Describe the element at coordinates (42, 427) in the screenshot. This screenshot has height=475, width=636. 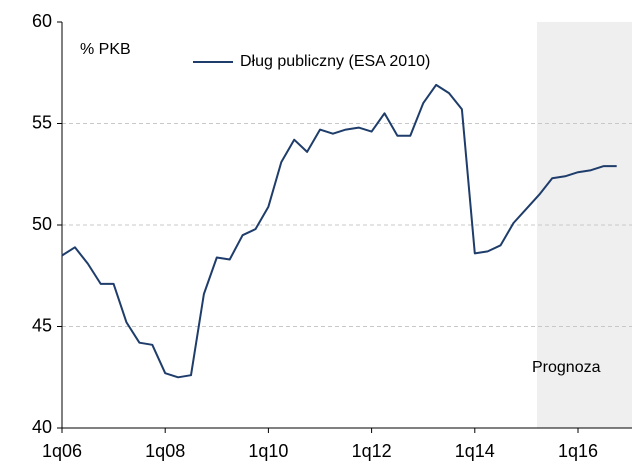
I see `y-tick-label: 40` at that location.